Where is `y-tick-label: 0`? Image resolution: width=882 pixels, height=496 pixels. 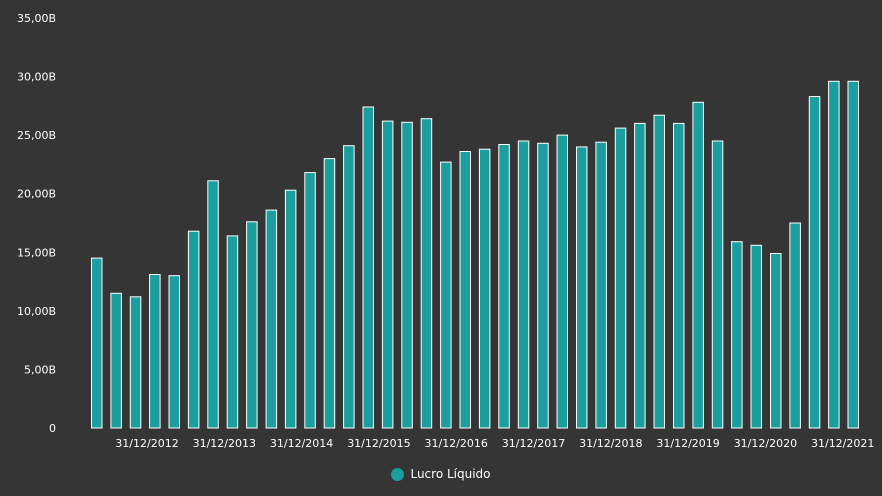
y-tick-label: 0 is located at coordinates (52, 428).